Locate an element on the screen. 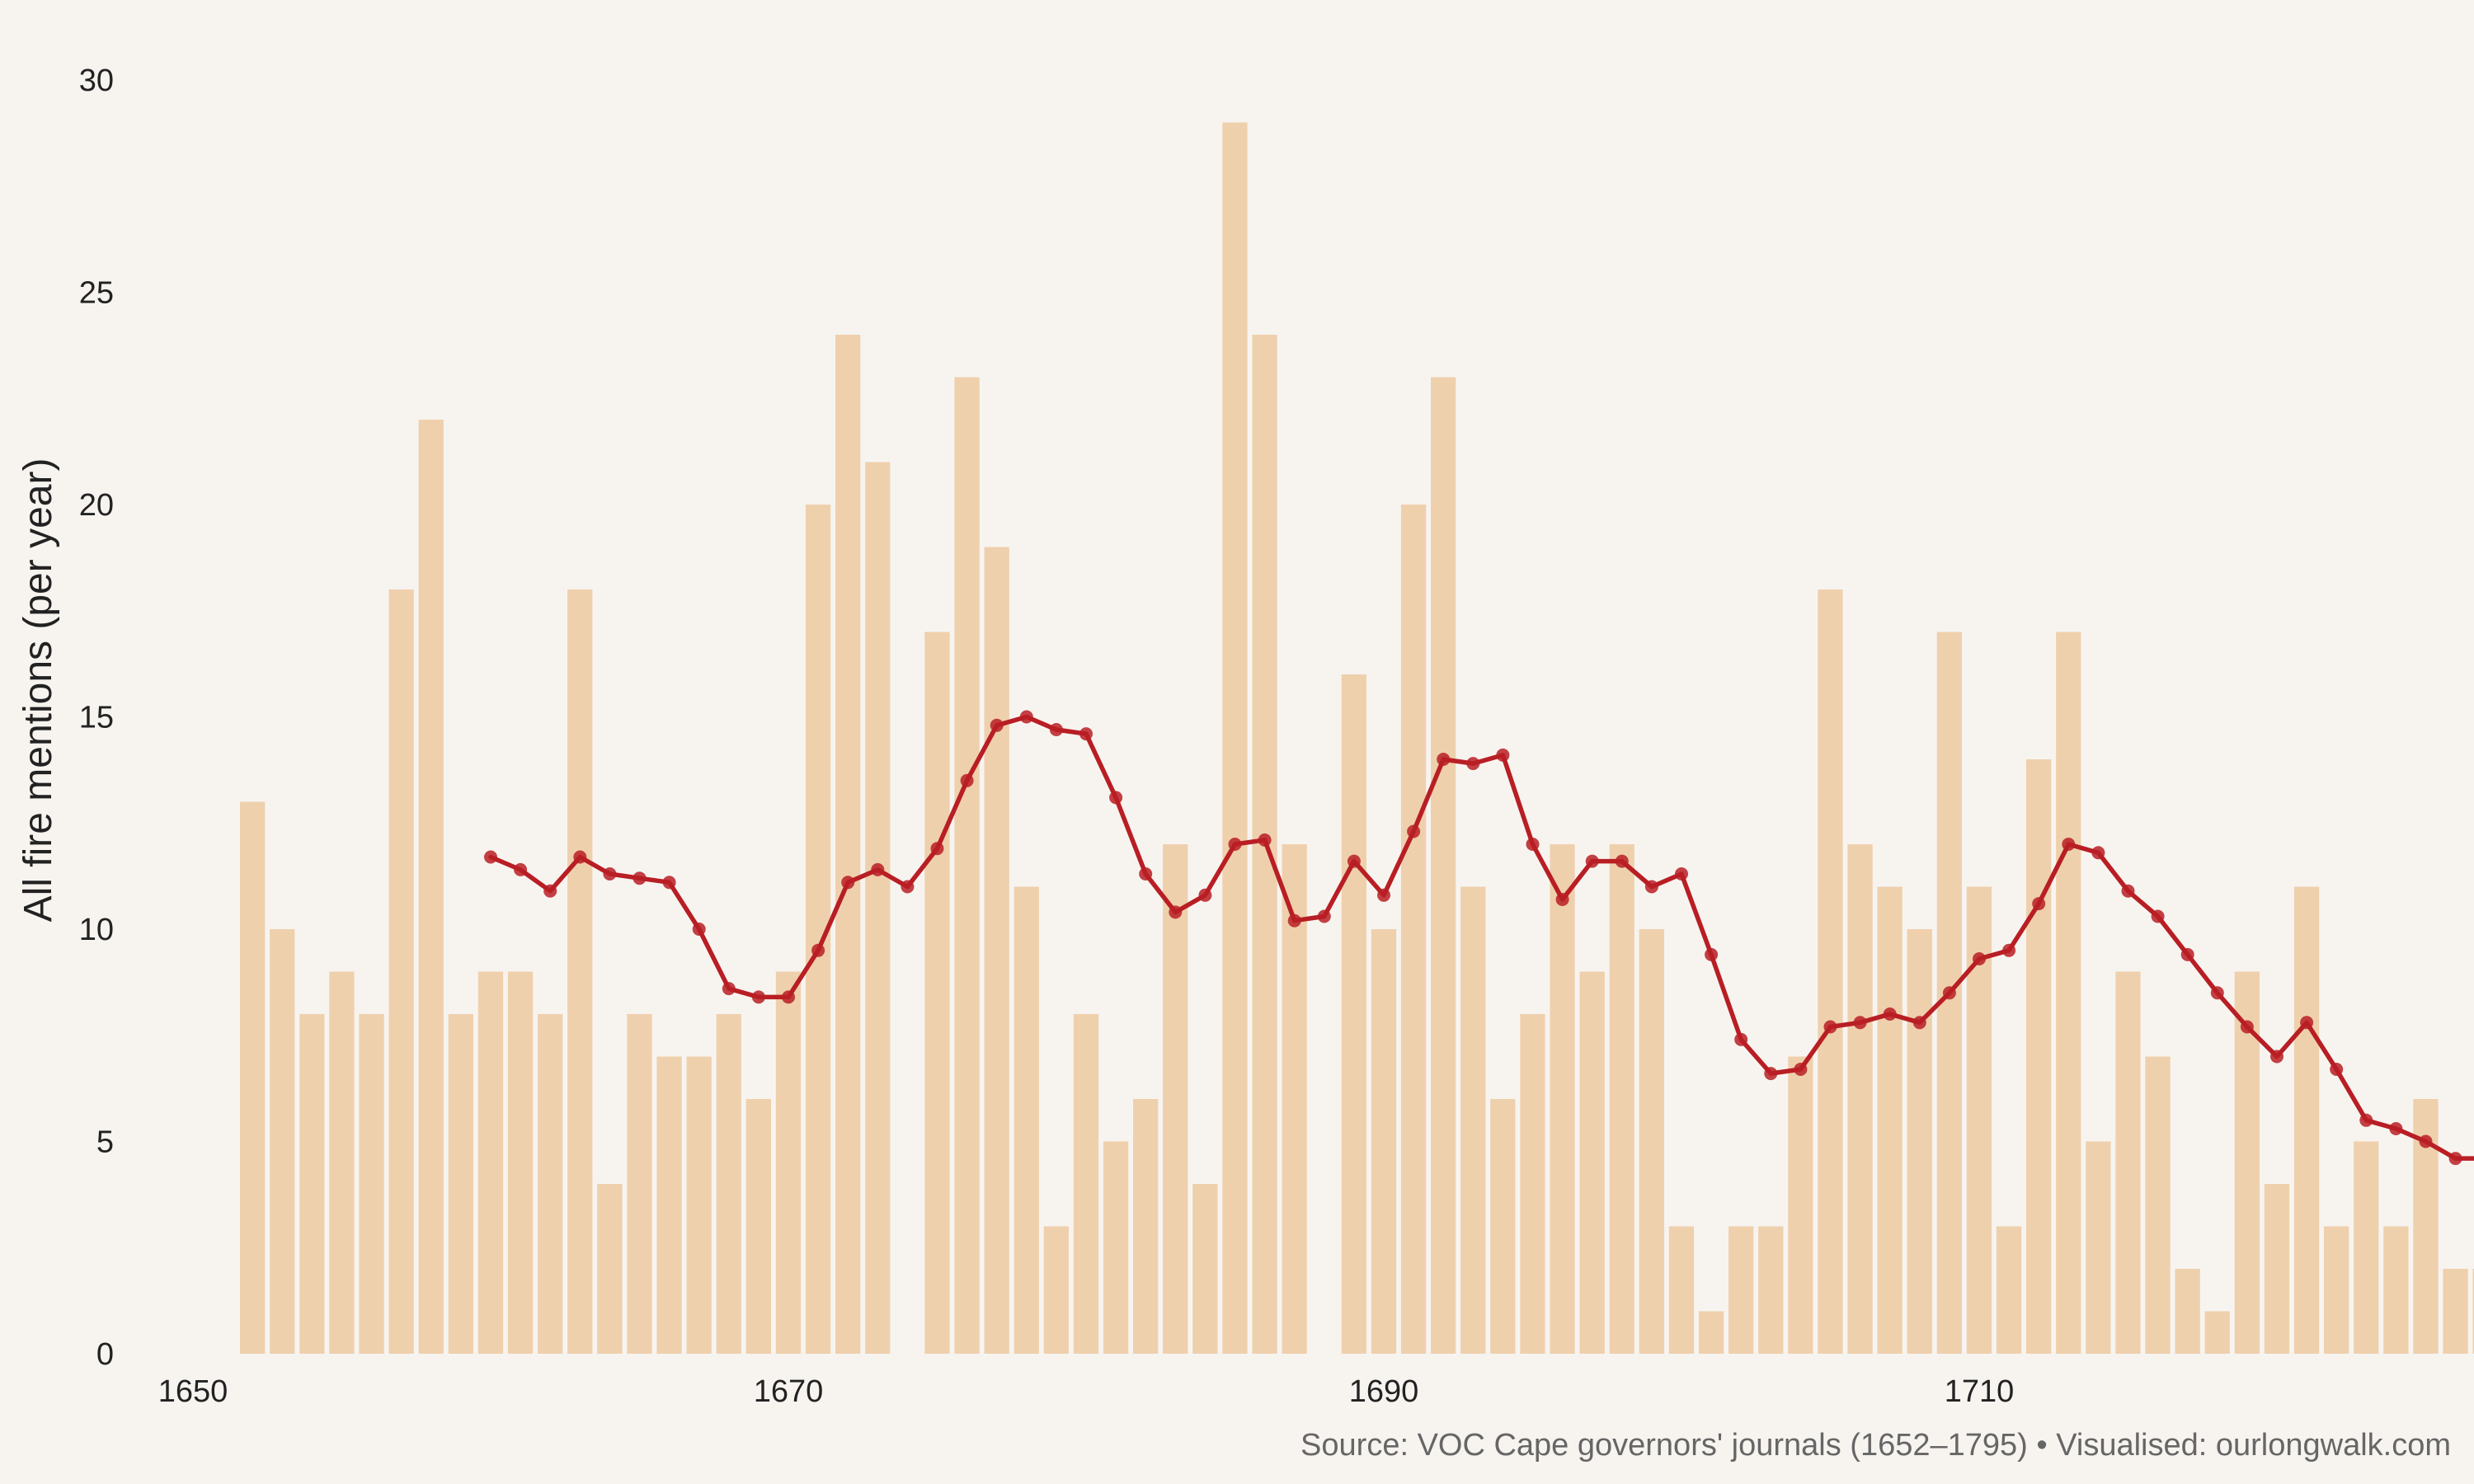 This screenshot has width=2474, height=1484. y-tick-label: 10 is located at coordinates (96, 930).